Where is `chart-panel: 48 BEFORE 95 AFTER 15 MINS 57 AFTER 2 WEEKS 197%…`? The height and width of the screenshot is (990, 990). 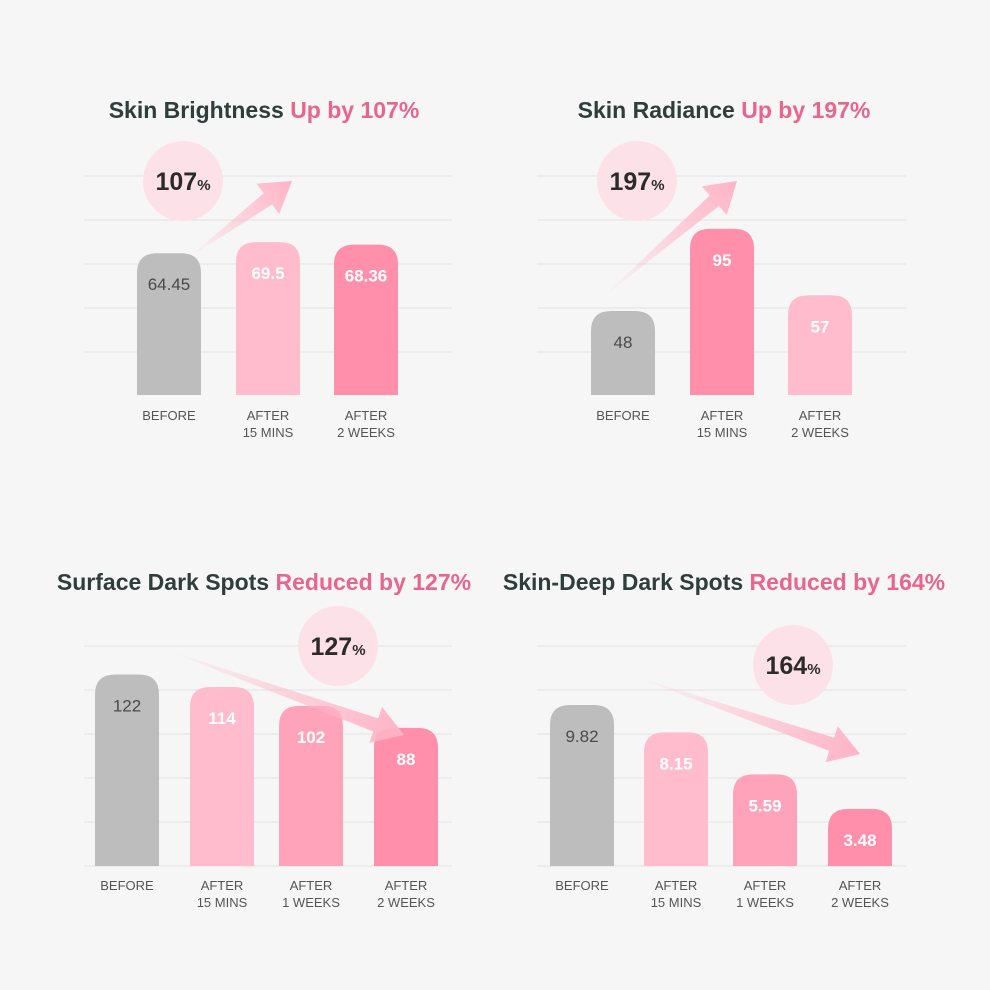 chart-panel: 48 BEFORE 95 AFTER 15 MINS 57 AFTER 2 WEEKS 197%… is located at coordinates (721, 268).